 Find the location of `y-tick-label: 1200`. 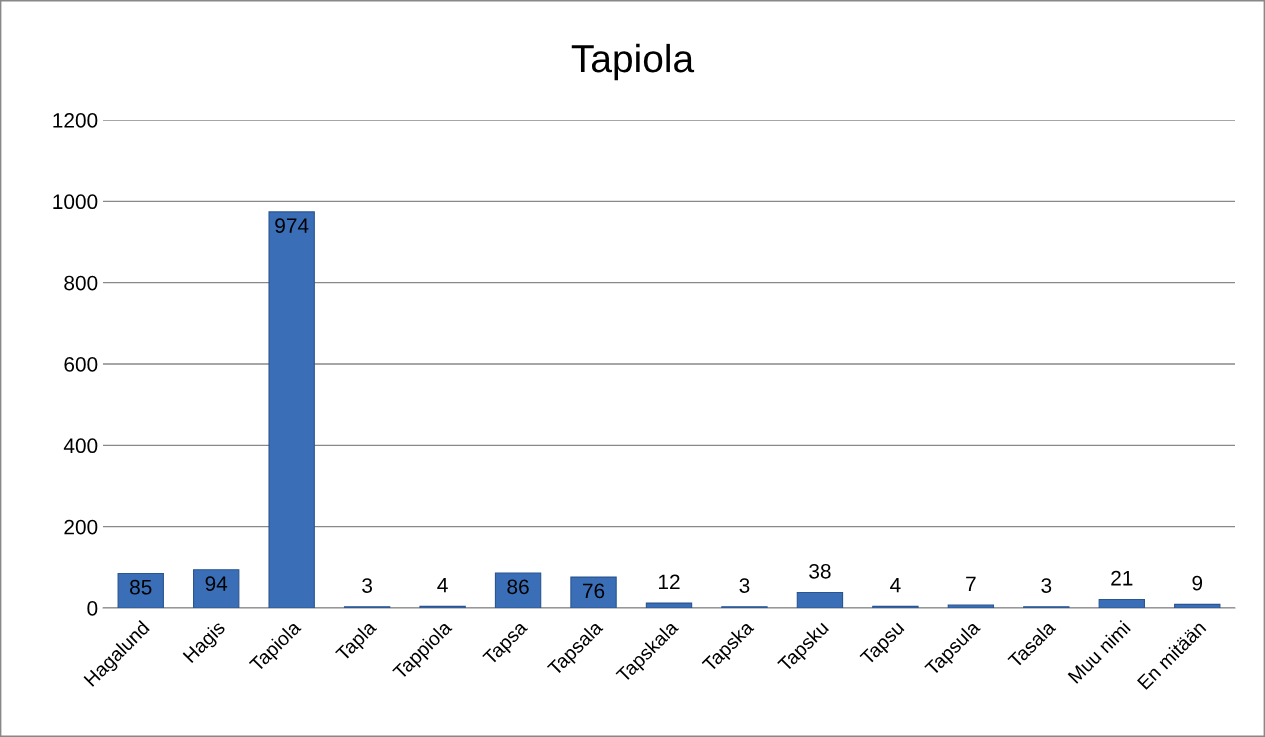

y-tick-label: 1200 is located at coordinates (75, 120).